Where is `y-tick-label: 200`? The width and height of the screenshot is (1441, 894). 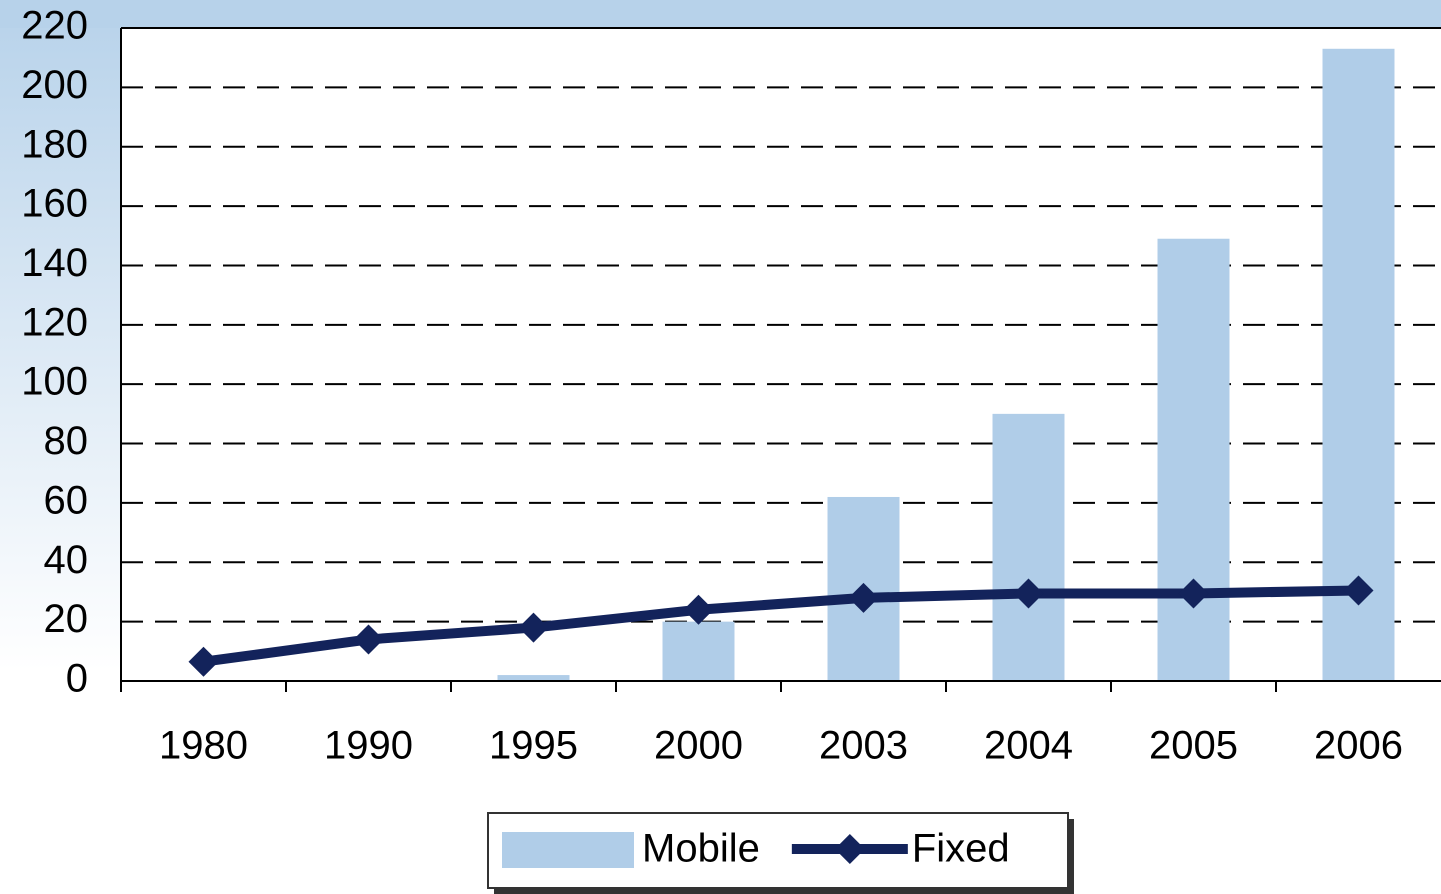
y-tick-label: 200 is located at coordinates (54, 85).